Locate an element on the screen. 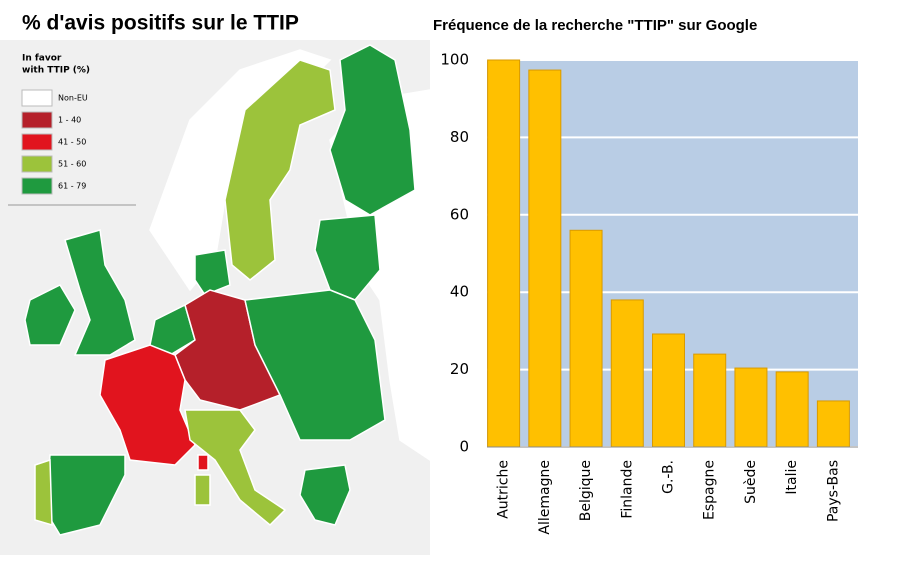 The width and height of the screenshot is (899, 564). corsica is located at coordinates (203, 462).